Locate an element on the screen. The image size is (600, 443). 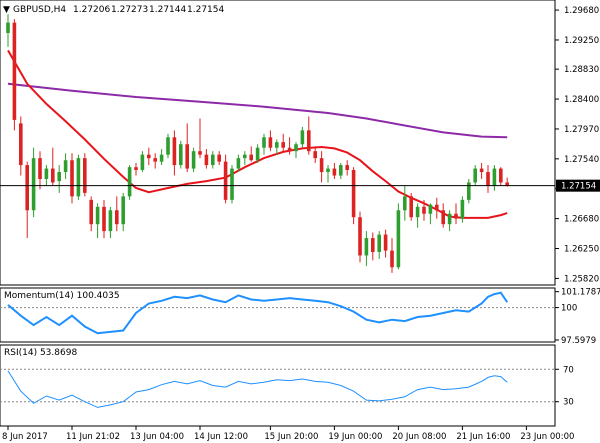
slow-ma-line is located at coordinates (257, 110).